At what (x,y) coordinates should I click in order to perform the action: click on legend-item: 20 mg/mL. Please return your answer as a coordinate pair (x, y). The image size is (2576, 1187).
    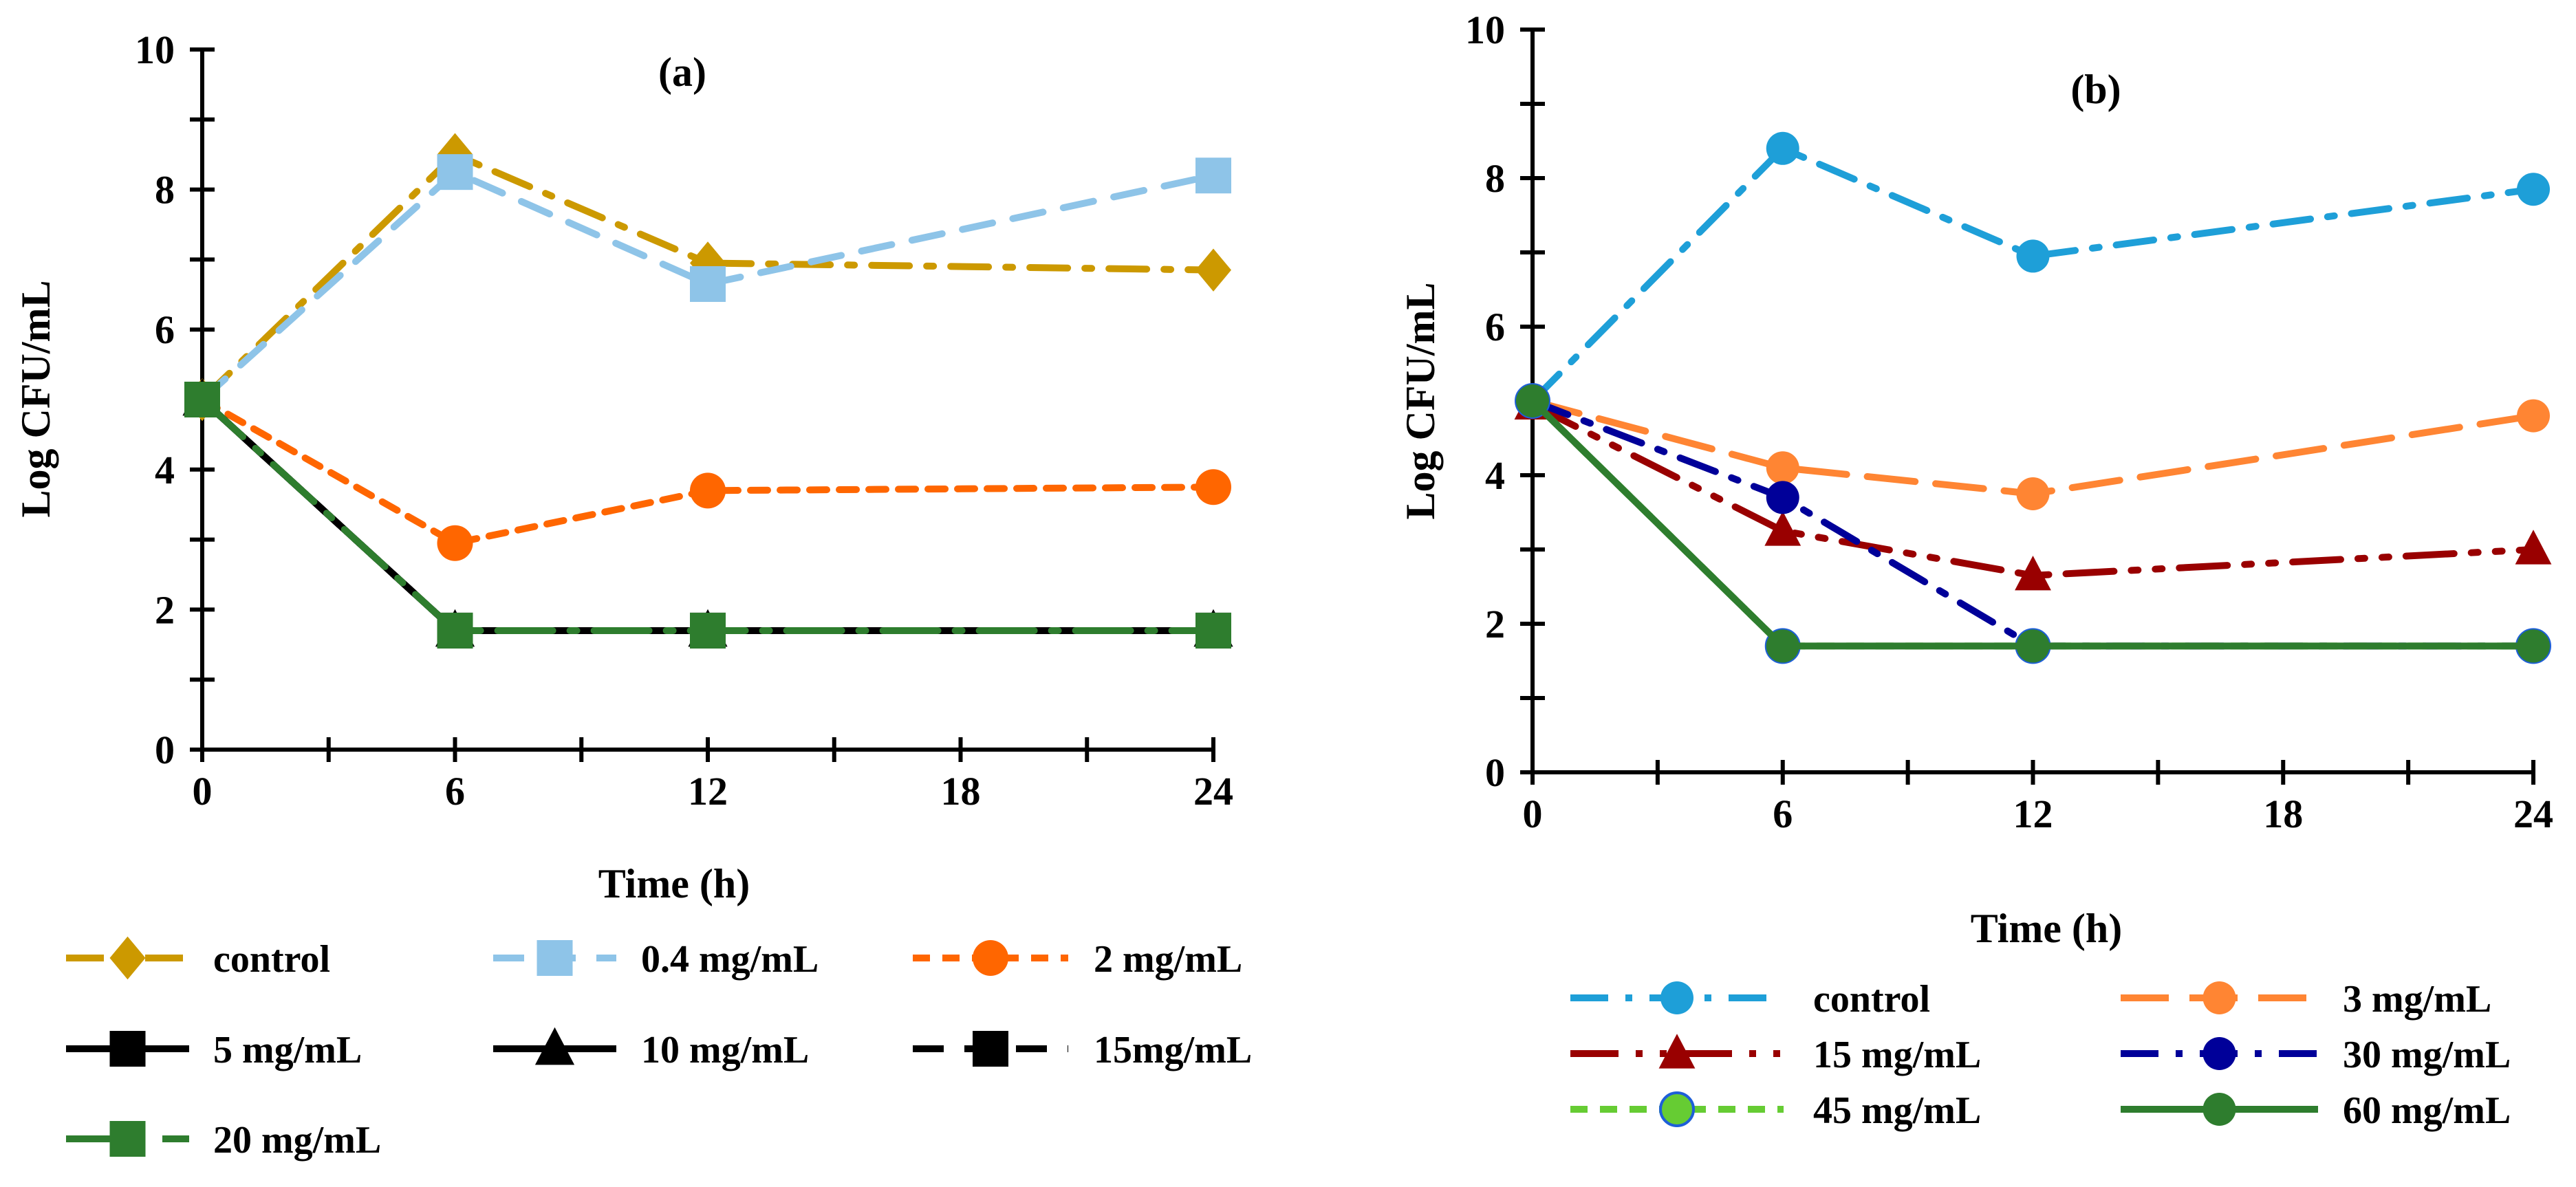
    Looking at the image, I should click on (223, 1140).